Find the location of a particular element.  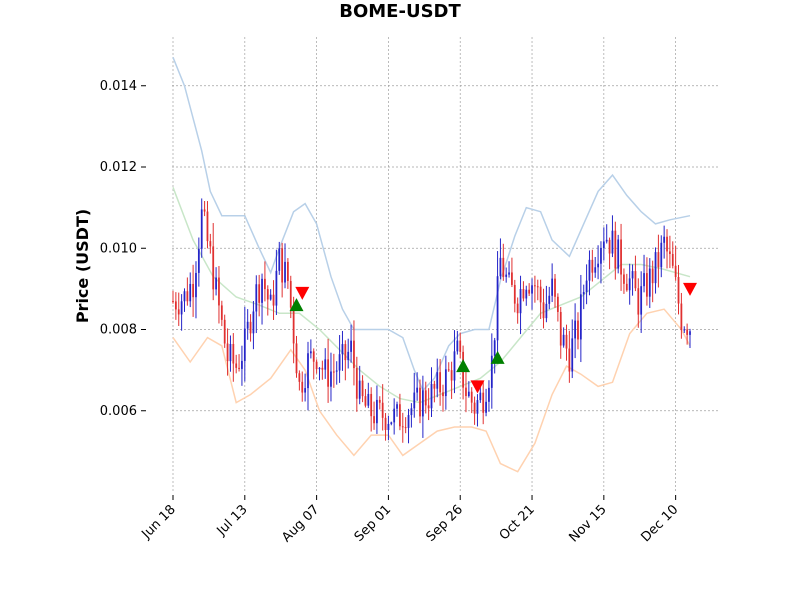

y-tick-label: 0.014 is located at coordinates (118, 86).